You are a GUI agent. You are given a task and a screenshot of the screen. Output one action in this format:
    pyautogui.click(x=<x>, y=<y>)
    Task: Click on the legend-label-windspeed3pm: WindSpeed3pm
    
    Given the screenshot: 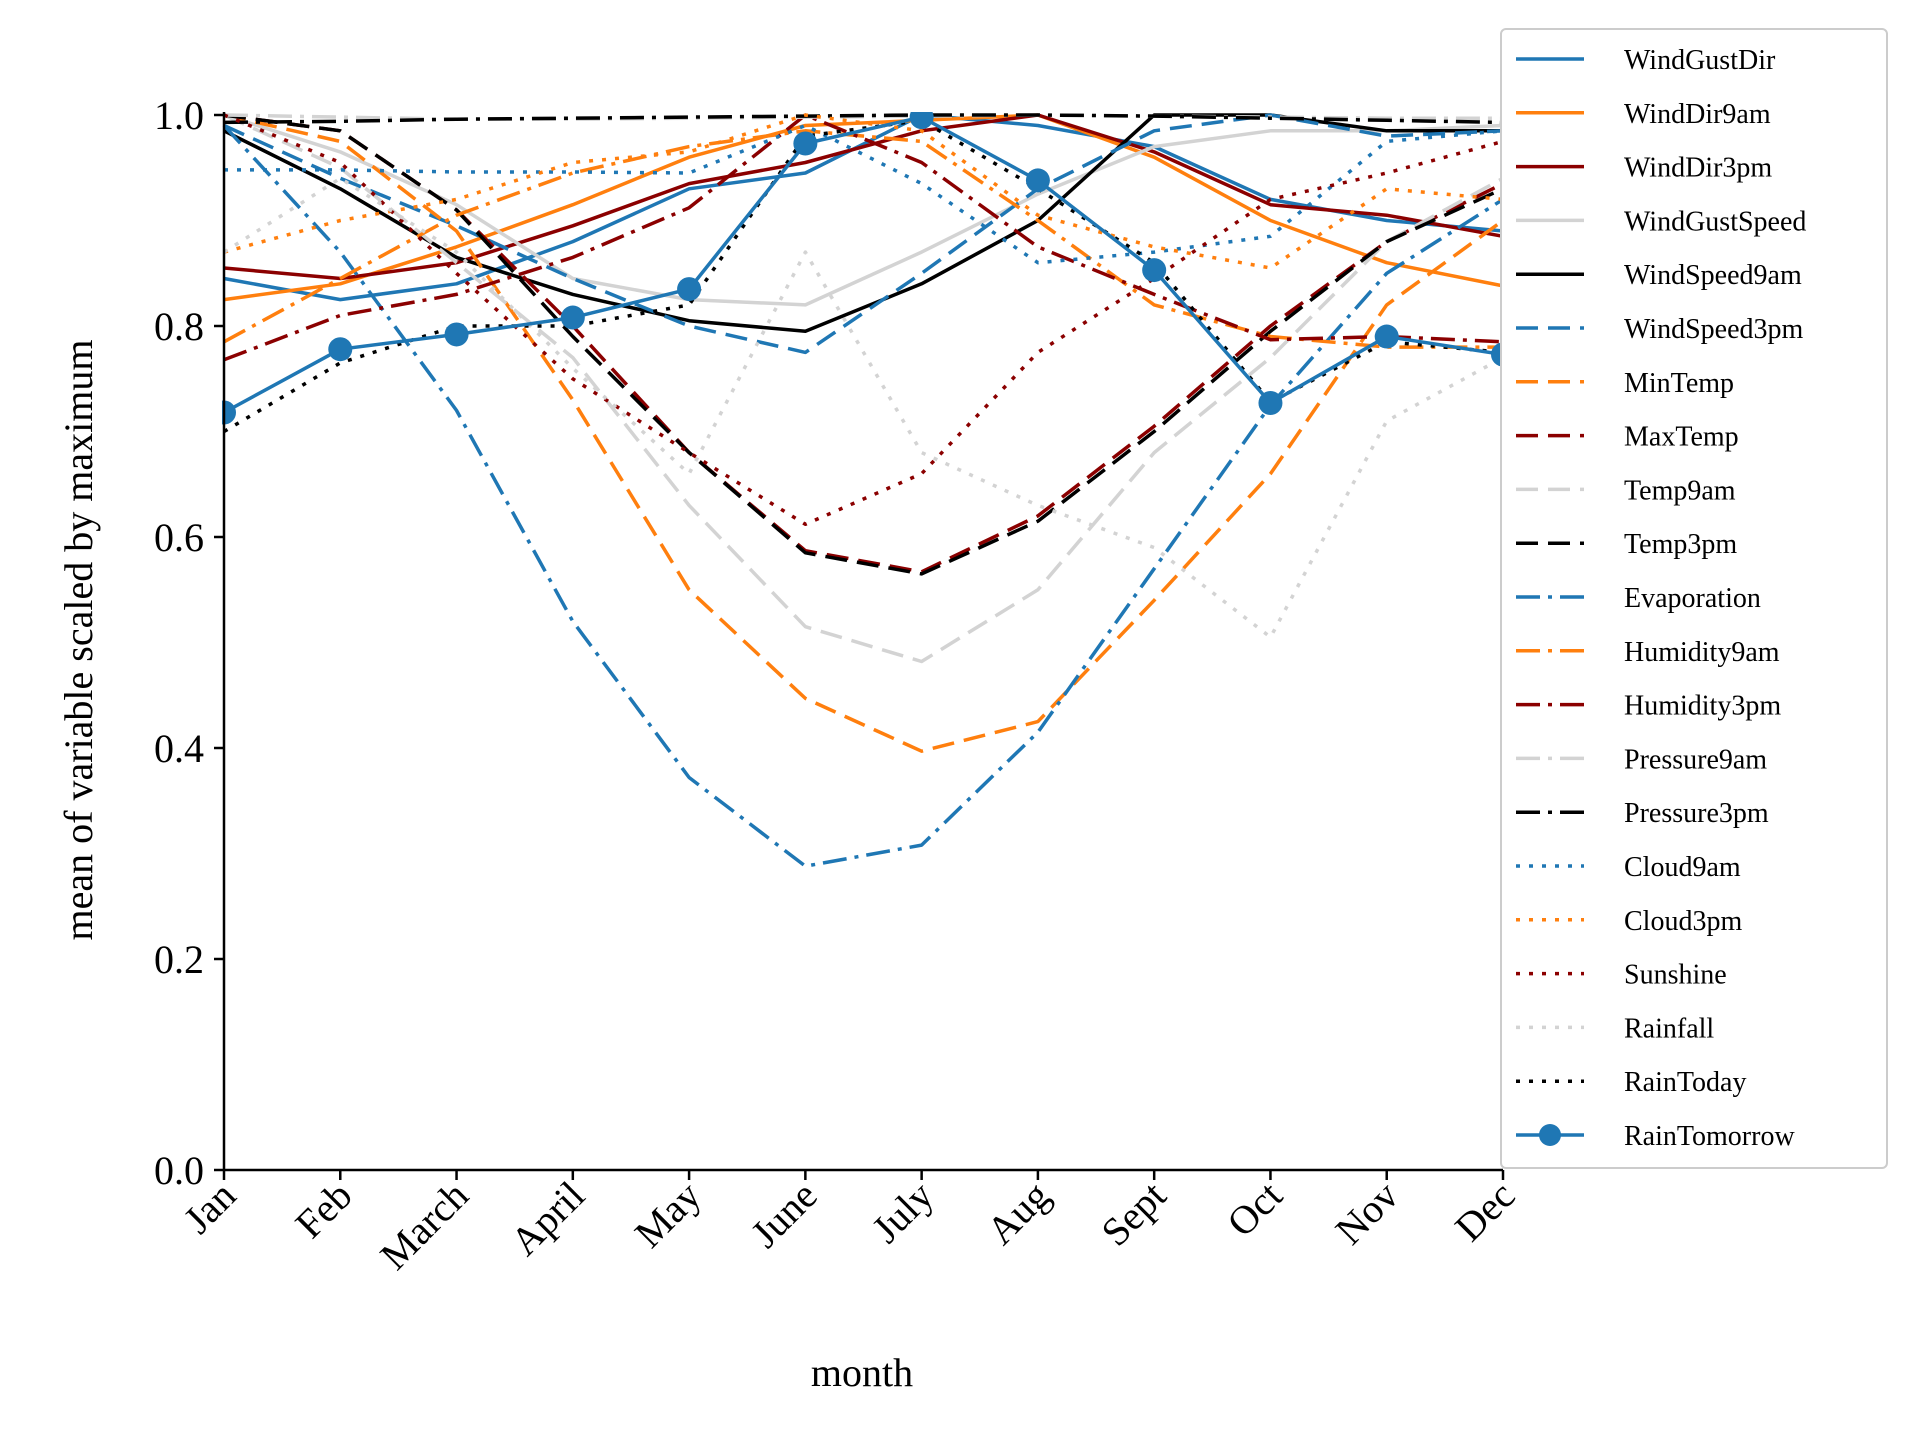 What is the action you would take?
    pyautogui.click(x=1714, y=329)
    